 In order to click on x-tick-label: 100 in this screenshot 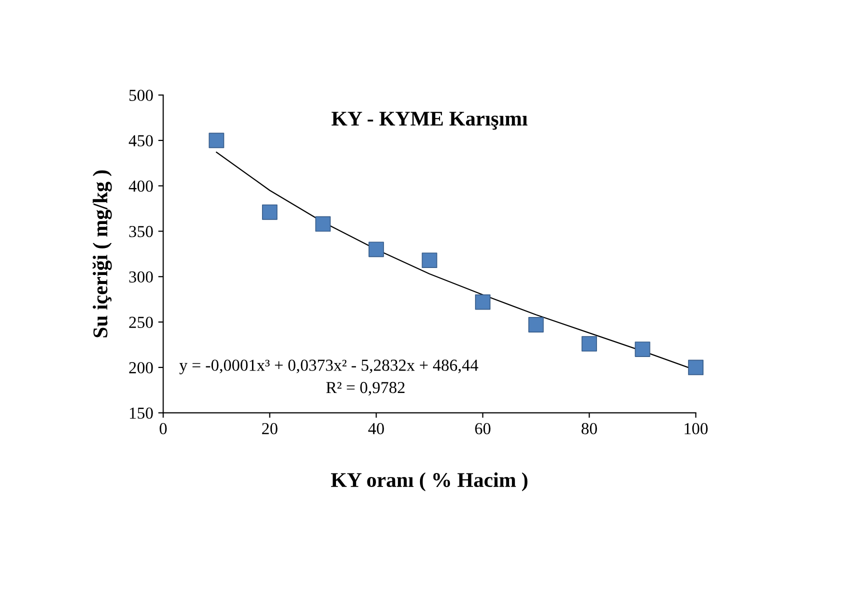, I will do `click(696, 428)`.